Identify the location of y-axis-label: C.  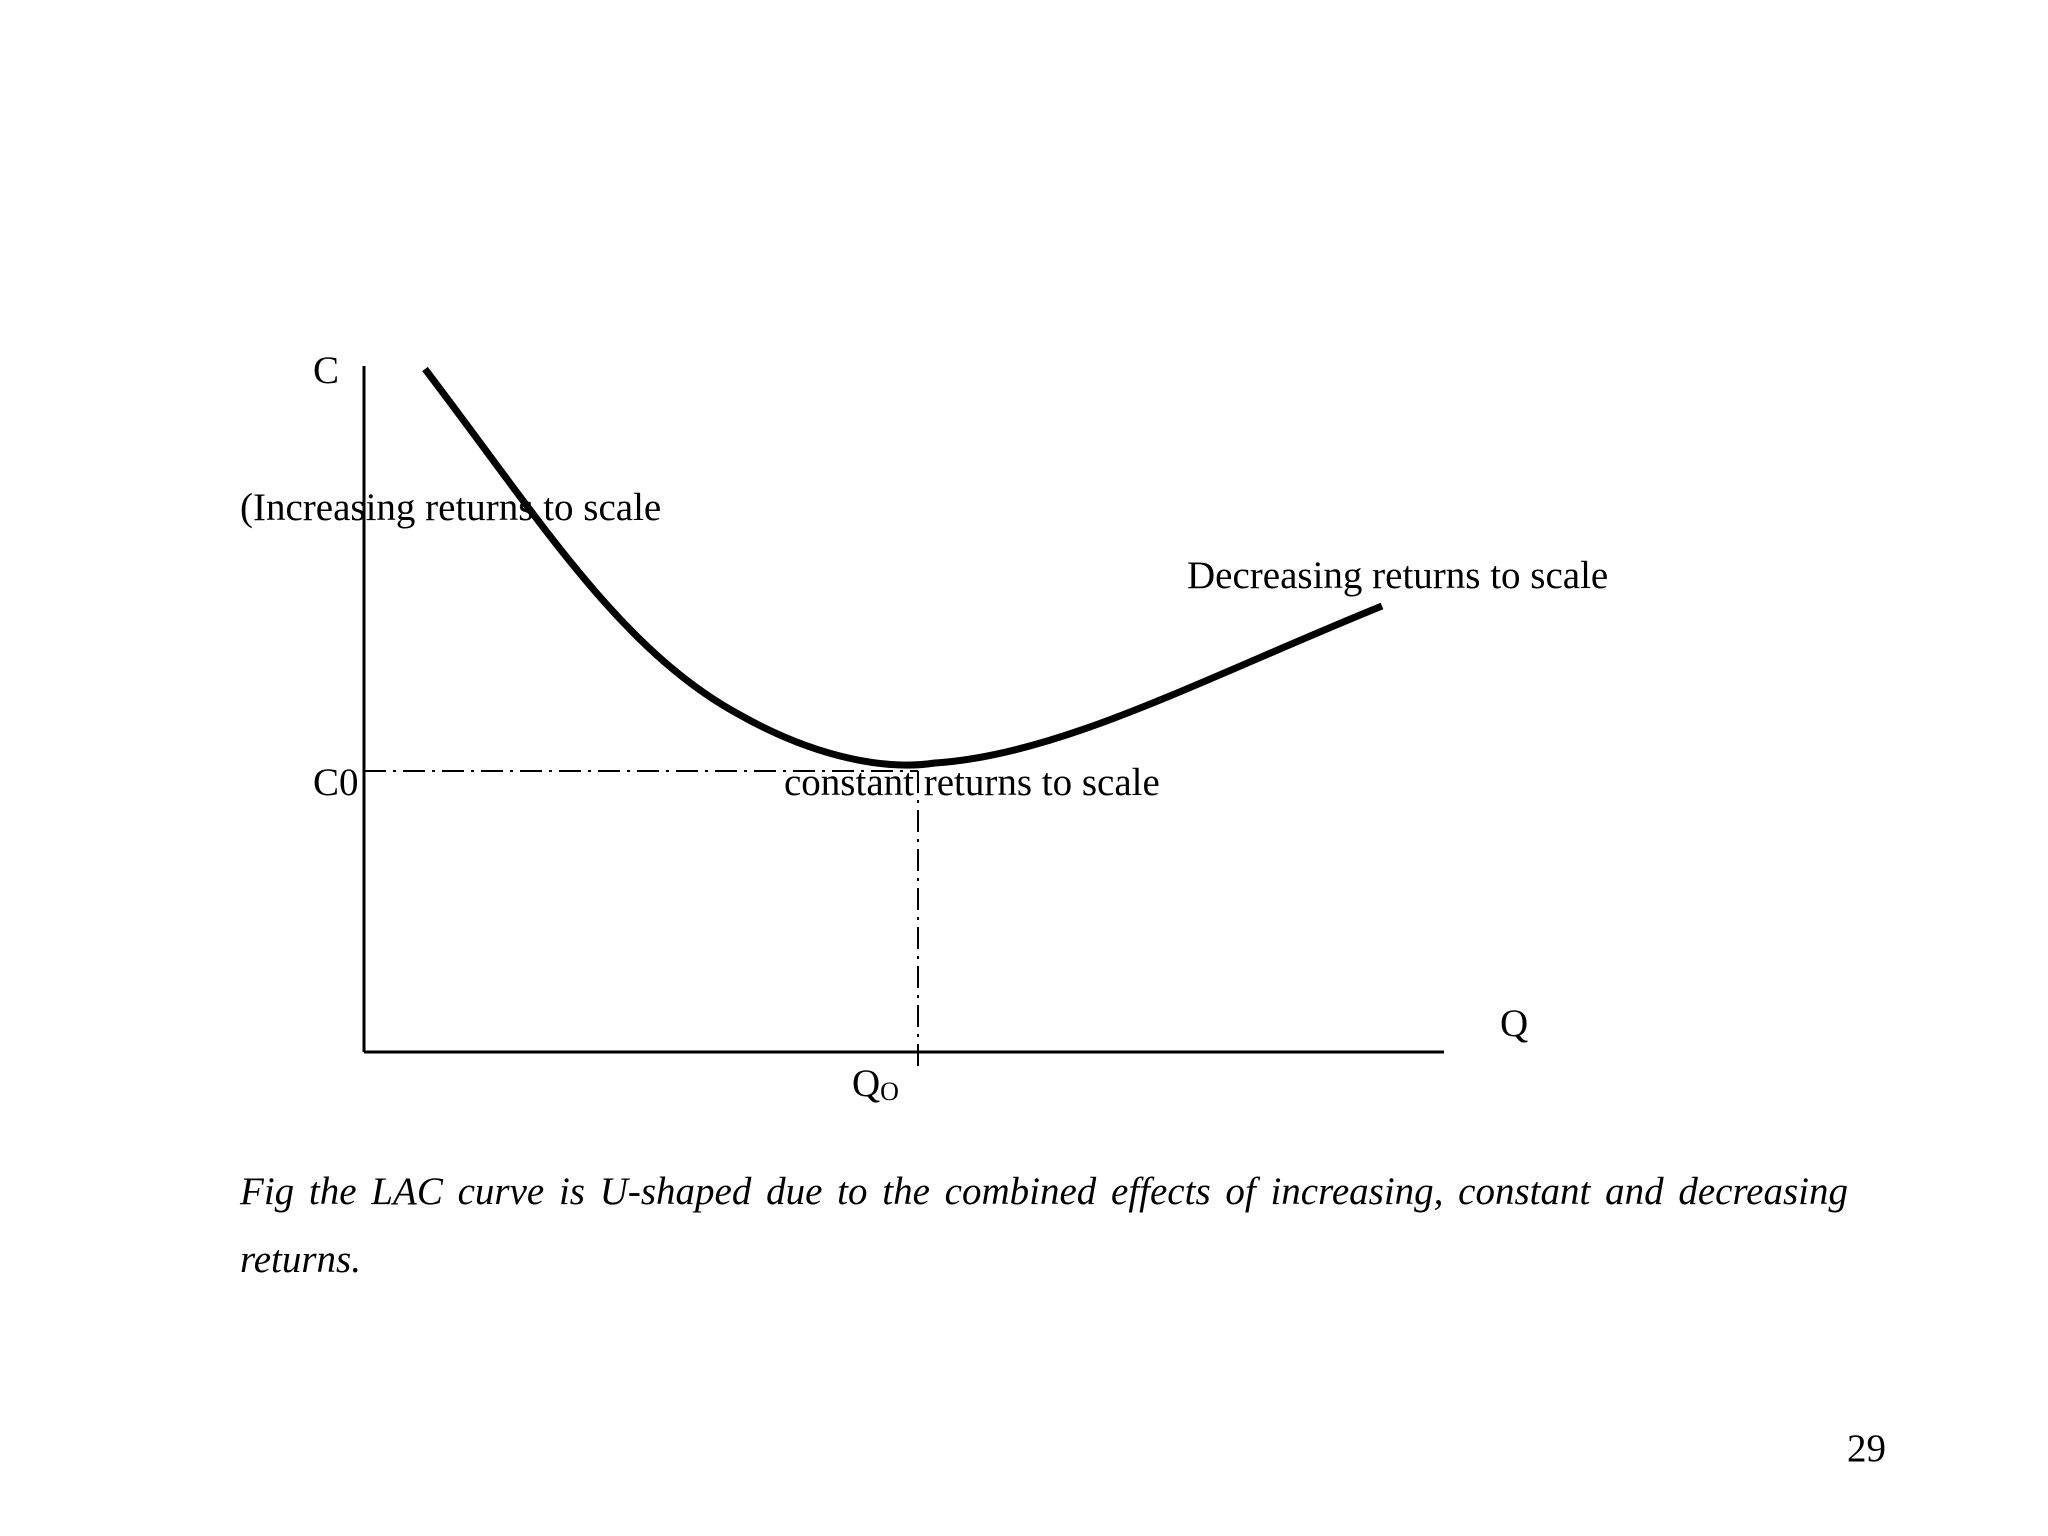
(326, 370).